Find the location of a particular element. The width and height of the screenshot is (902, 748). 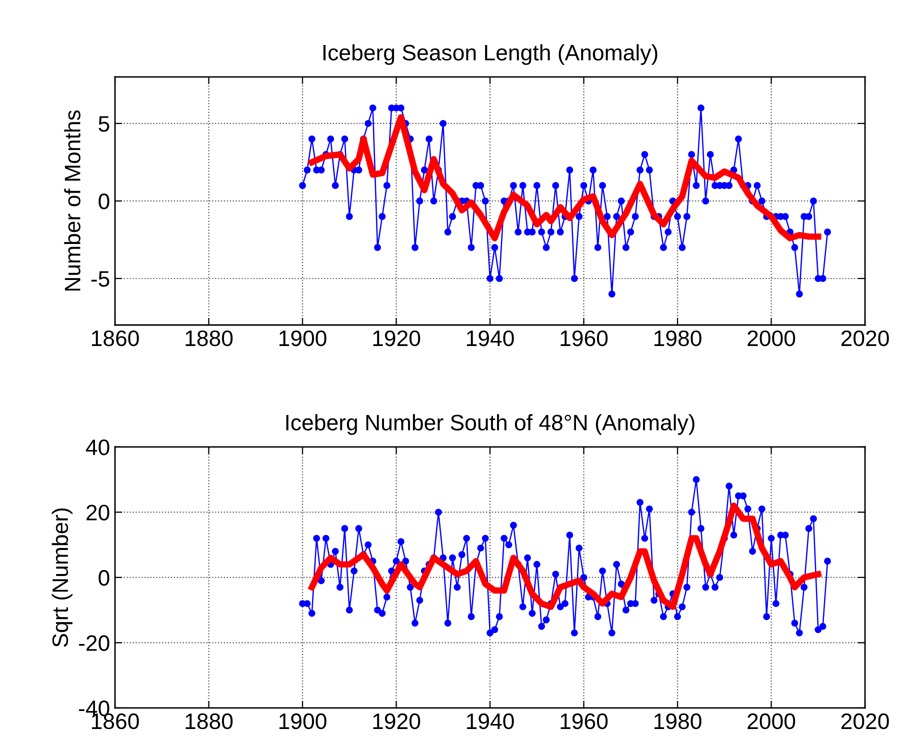

x-tick-label: 1860 is located at coordinates (115, 338).